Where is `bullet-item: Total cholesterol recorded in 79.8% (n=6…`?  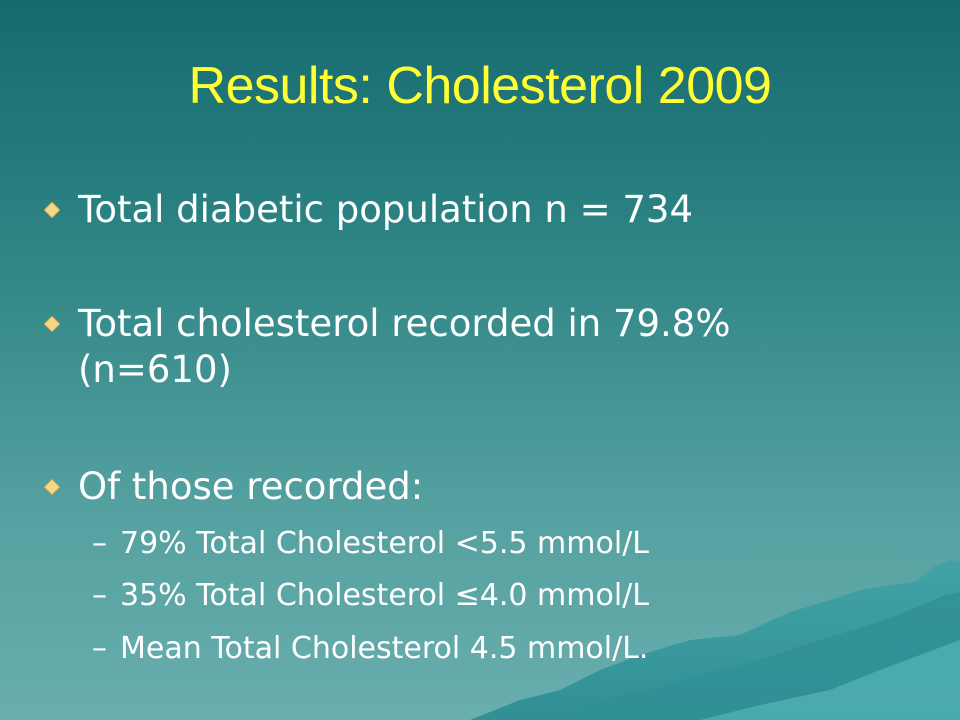 bullet-item: Total cholesterol recorded in 79.8% (n=6… is located at coordinates (484, 347).